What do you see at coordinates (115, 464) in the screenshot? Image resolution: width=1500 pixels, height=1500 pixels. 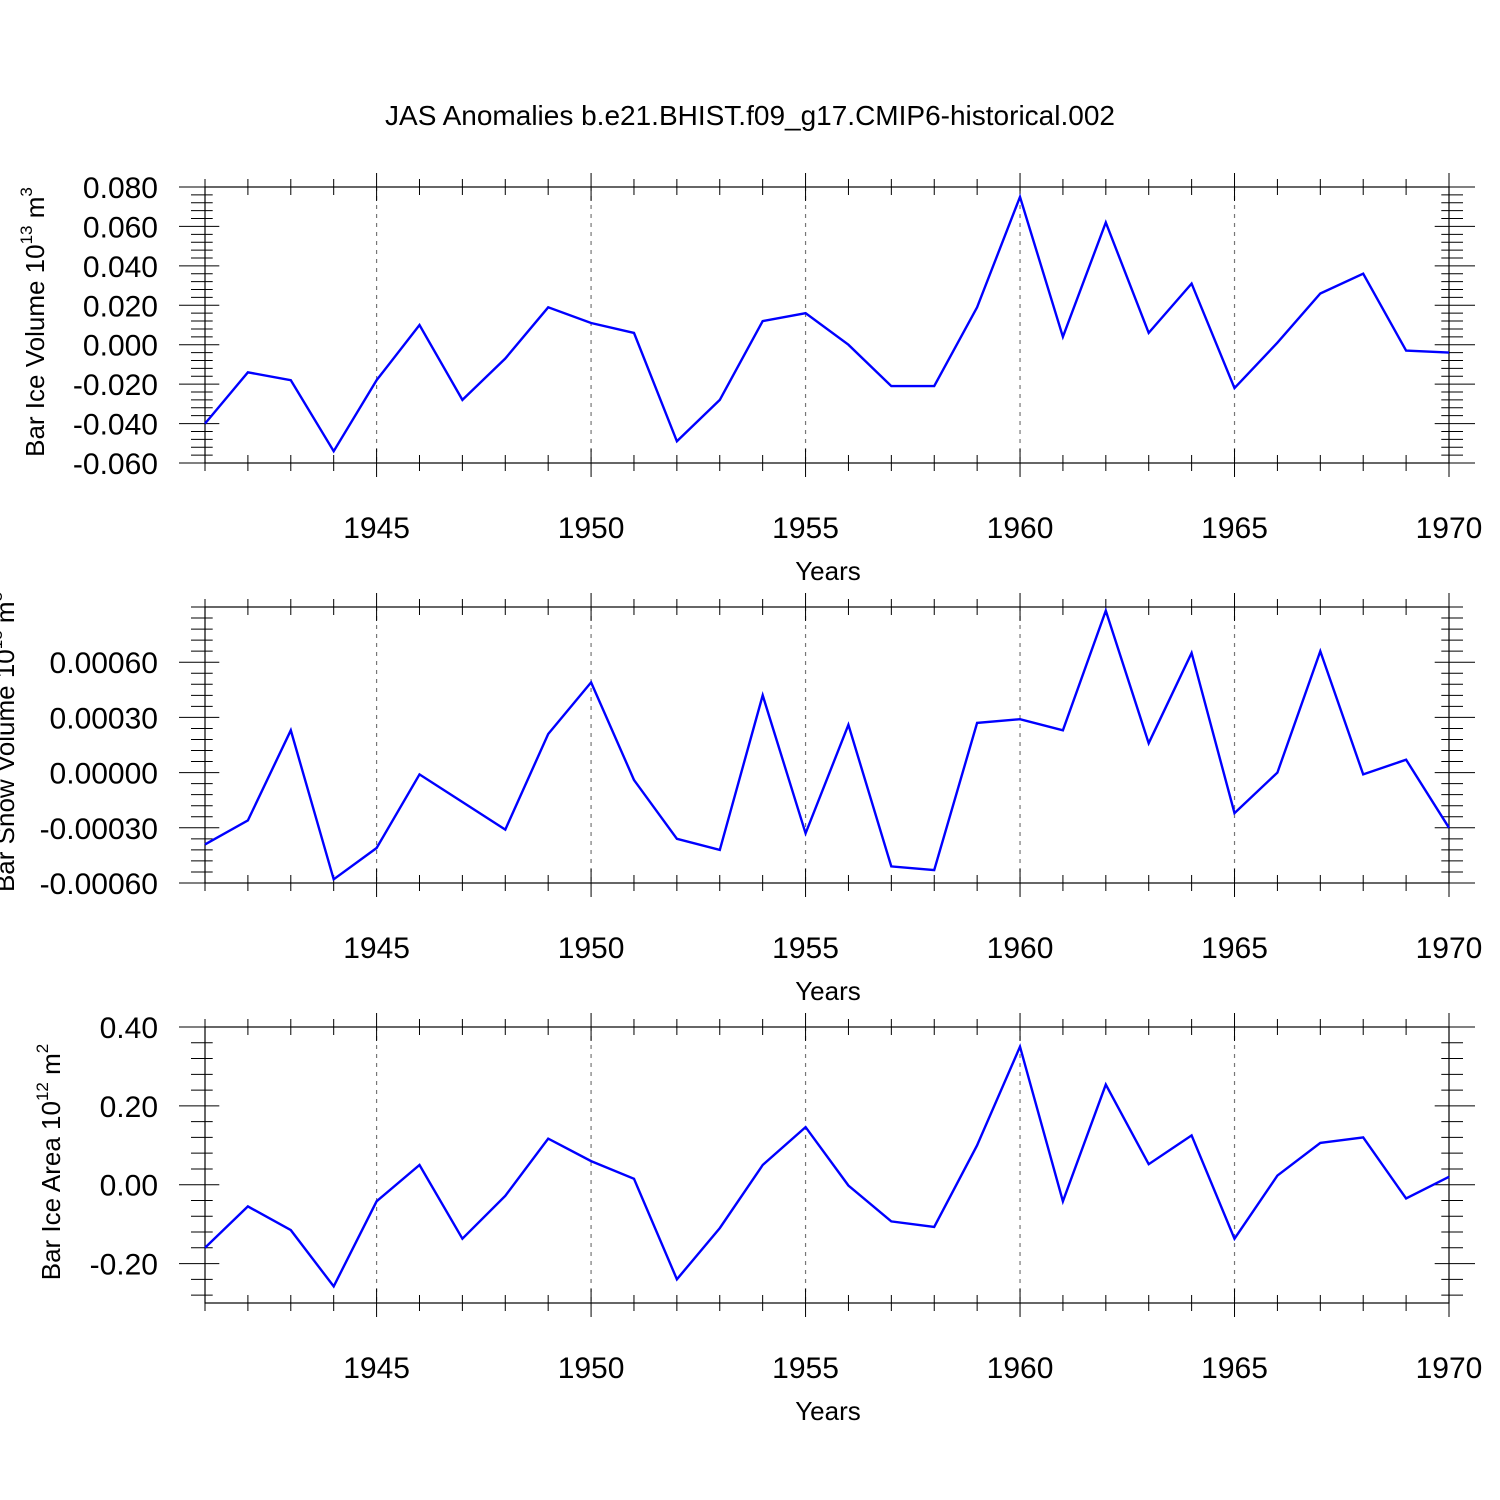 I see `y-tick-label: -0.060` at bounding box center [115, 464].